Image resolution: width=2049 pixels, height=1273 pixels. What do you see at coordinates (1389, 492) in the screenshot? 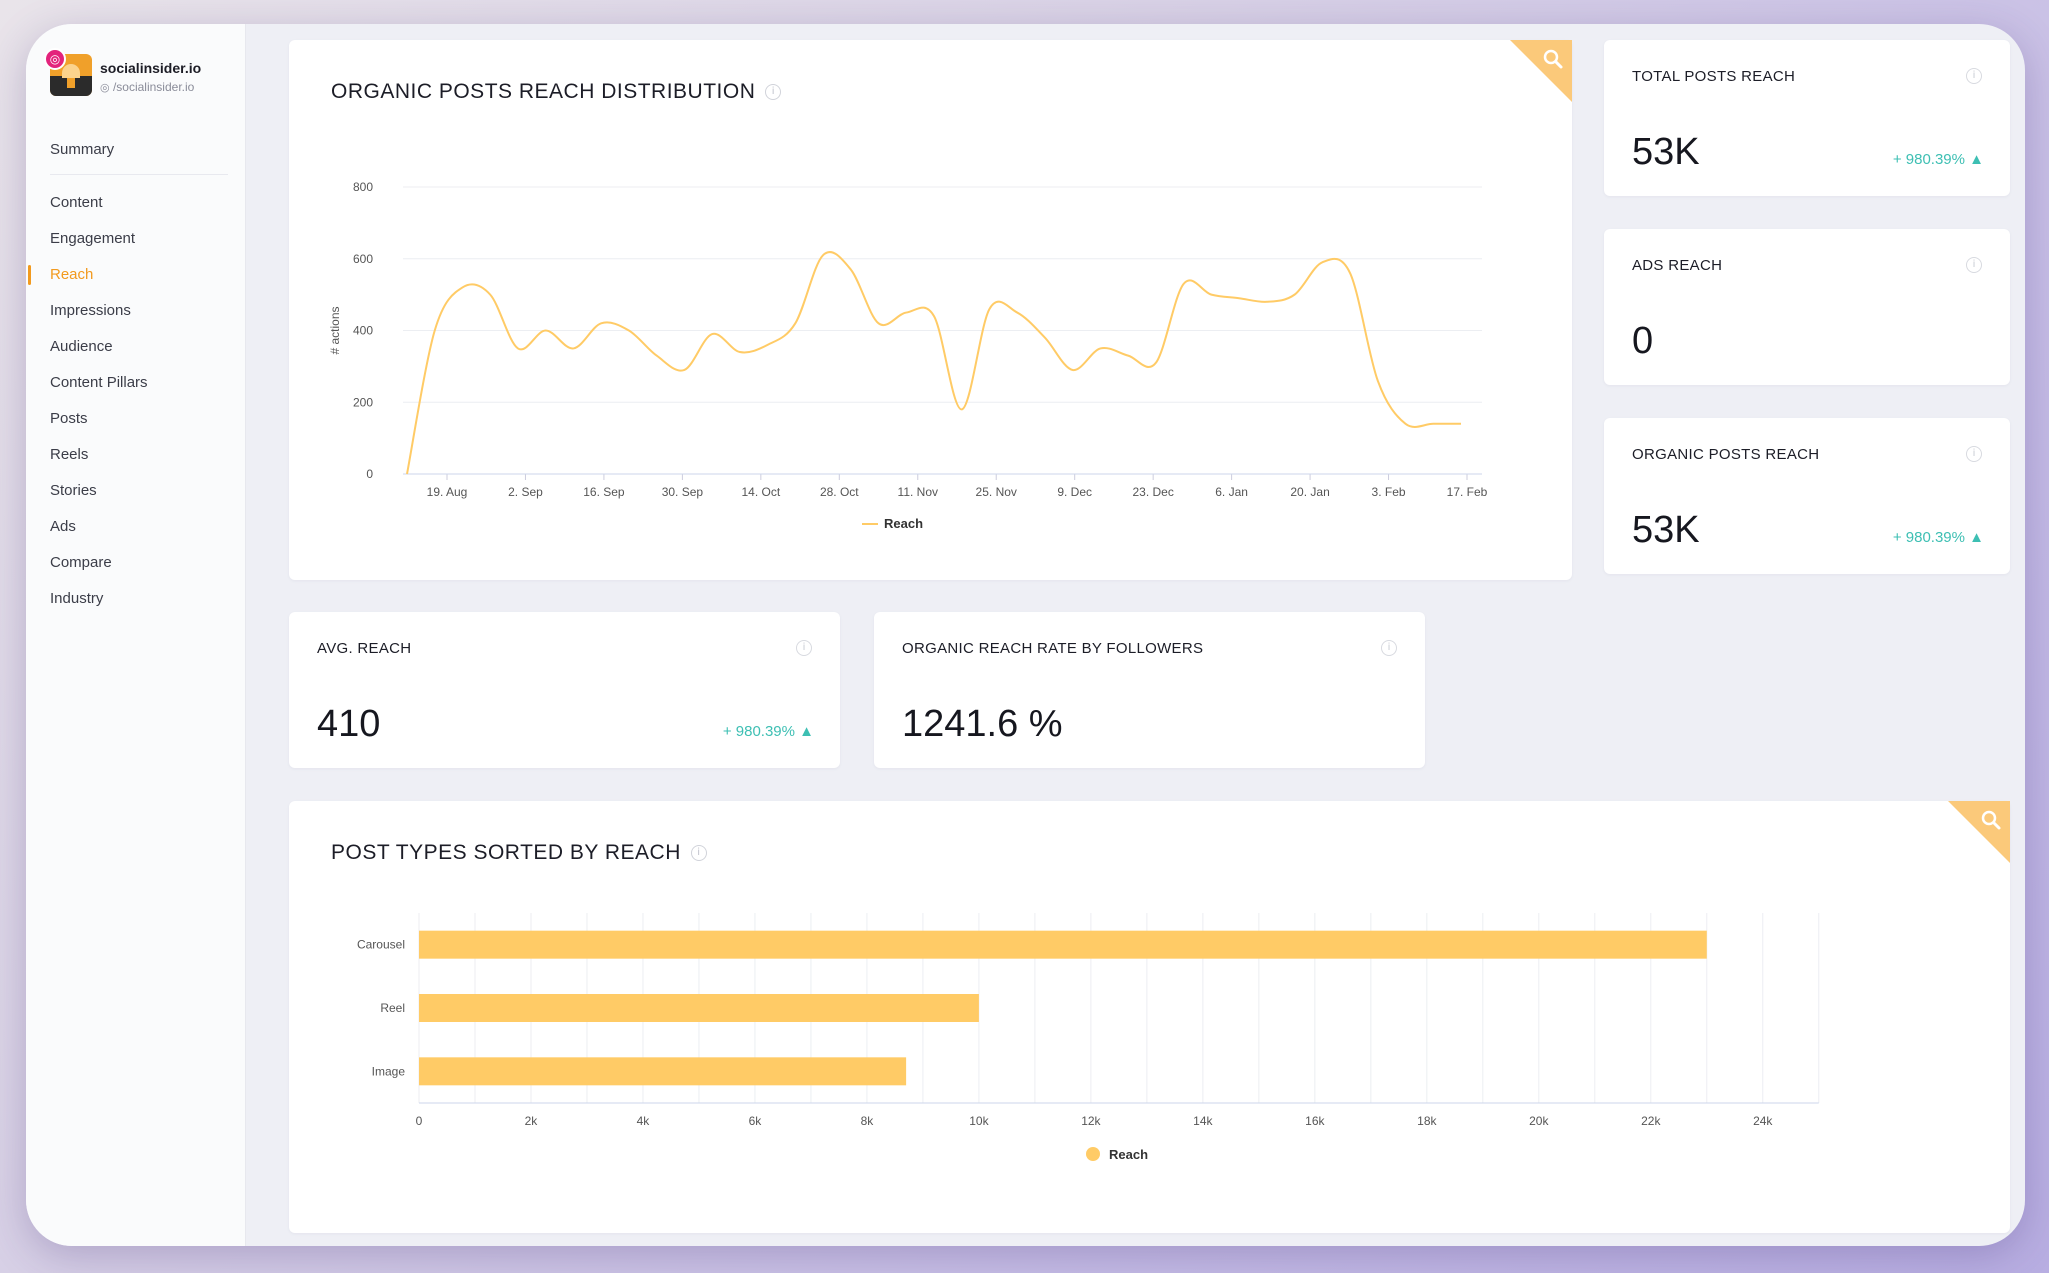
I see `x-tick-label: 3. Feb` at bounding box center [1389, 492].